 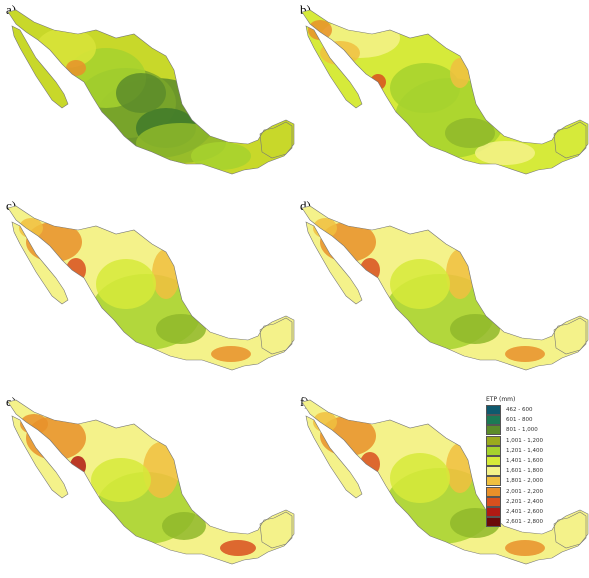 I want to click on legend-label: 801 - 1,000, so click(x=522, y=430).